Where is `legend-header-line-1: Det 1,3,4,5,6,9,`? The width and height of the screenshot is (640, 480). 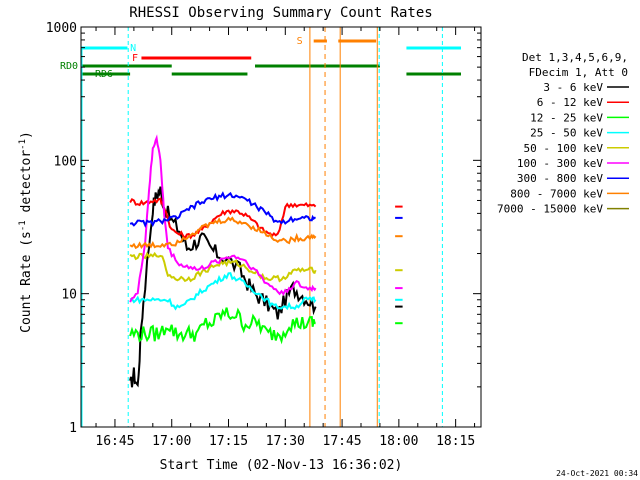 legend-header-line-1: Det 1,3,4,5,6,9, is located at coordinates (575, 57).